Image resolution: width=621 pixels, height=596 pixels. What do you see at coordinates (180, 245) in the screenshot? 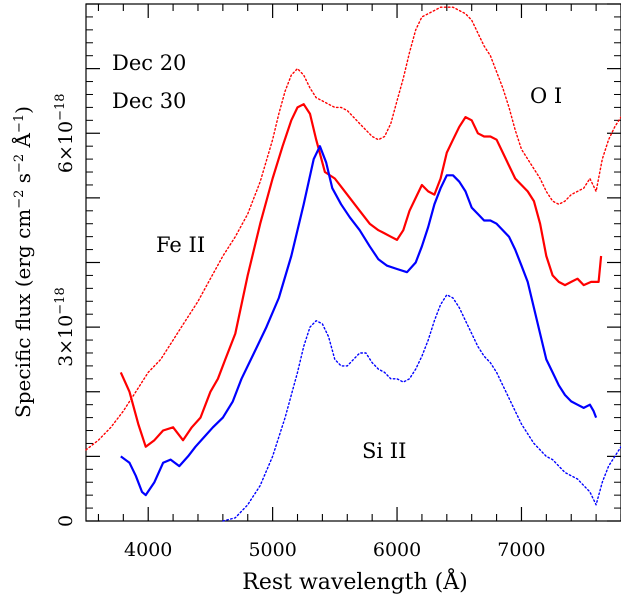
I see `annotation-fe-ii: Fe II` at bounding box center [180, 245].